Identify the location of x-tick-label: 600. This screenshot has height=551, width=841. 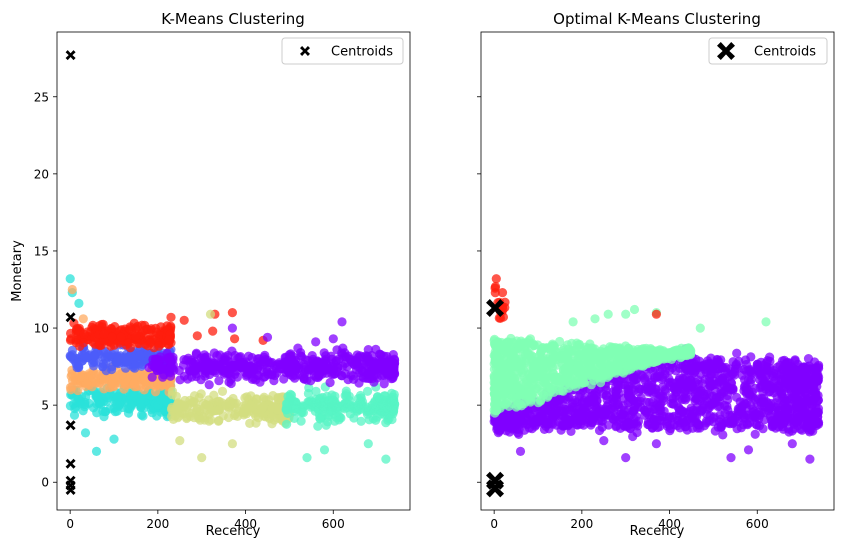
(333, 524).